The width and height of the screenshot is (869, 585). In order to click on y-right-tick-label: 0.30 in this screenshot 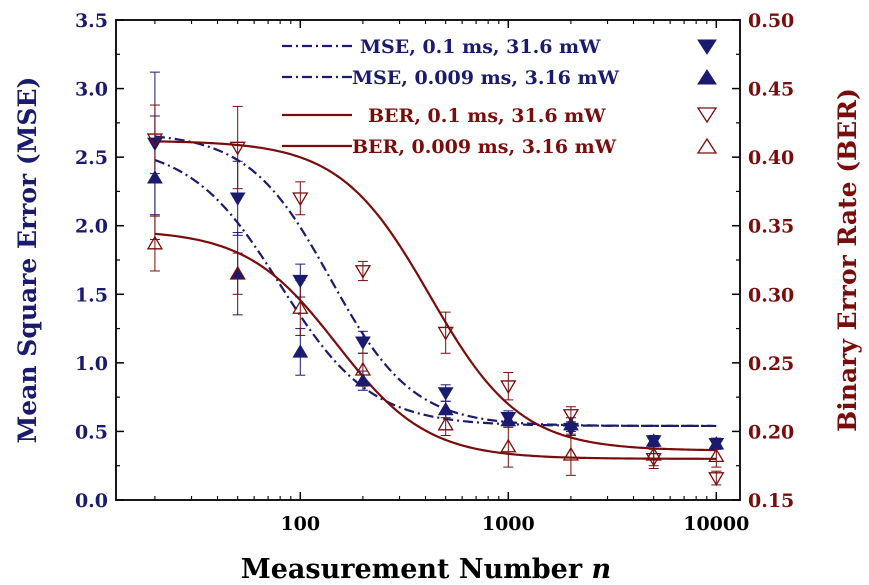, I will do `click(771, 295)`.